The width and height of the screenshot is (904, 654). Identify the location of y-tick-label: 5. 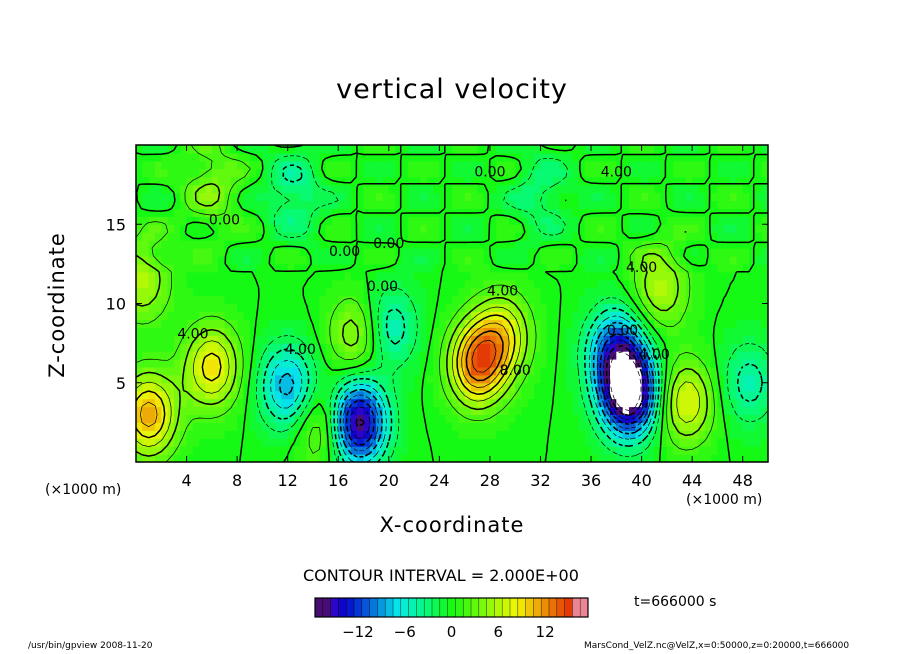
(121, 383).